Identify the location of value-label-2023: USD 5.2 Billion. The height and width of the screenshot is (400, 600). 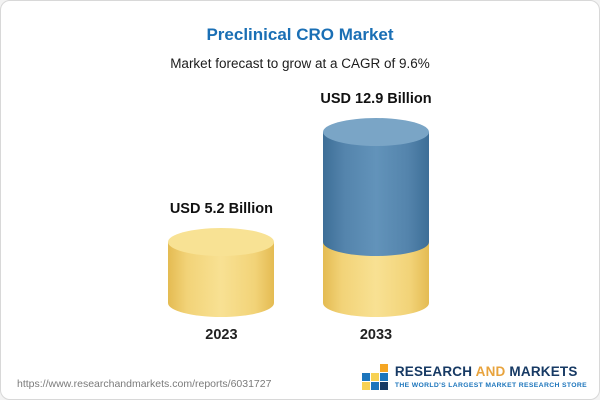
(221, 209).